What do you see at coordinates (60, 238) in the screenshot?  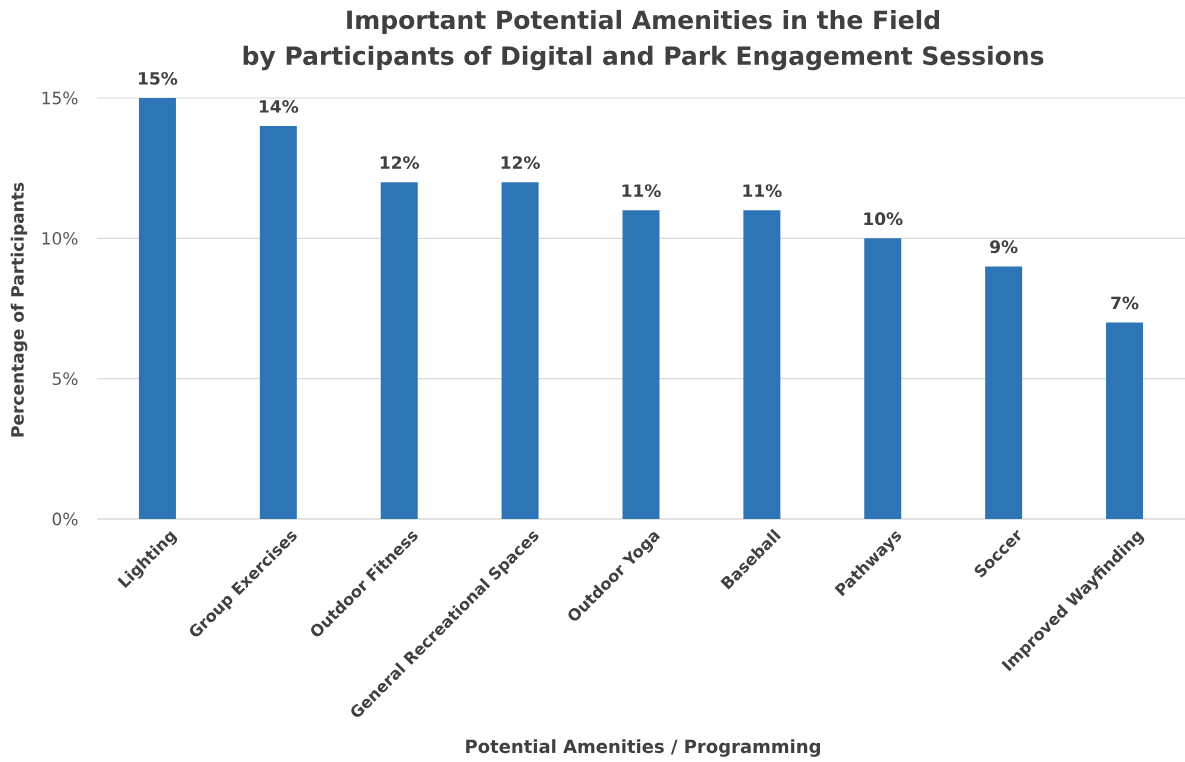 I see `y-tick-label: 10%` at bounding box center [60, 238].